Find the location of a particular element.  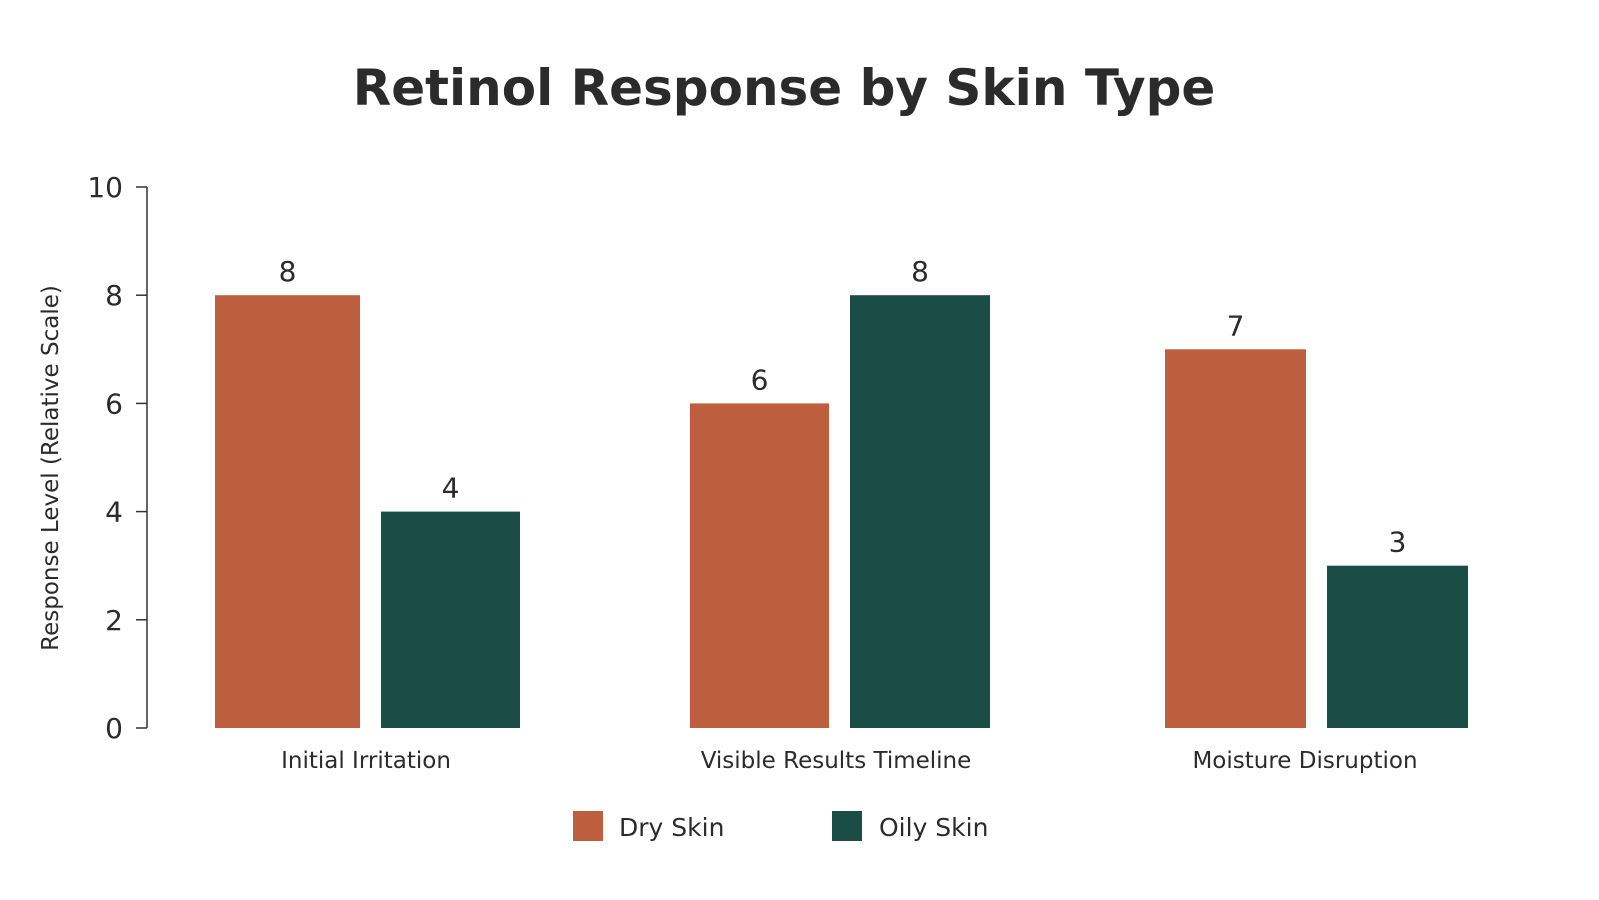

x-category-label: Visible Results Timeline is located at coordinates (836, 761).